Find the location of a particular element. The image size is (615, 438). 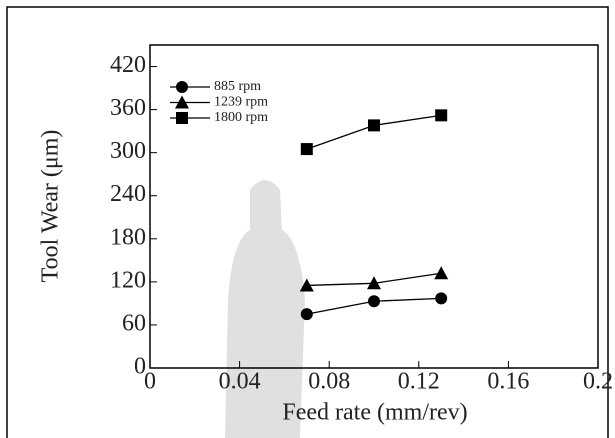

x-tick-label: 0.12 is located at coordinates (419, 382).